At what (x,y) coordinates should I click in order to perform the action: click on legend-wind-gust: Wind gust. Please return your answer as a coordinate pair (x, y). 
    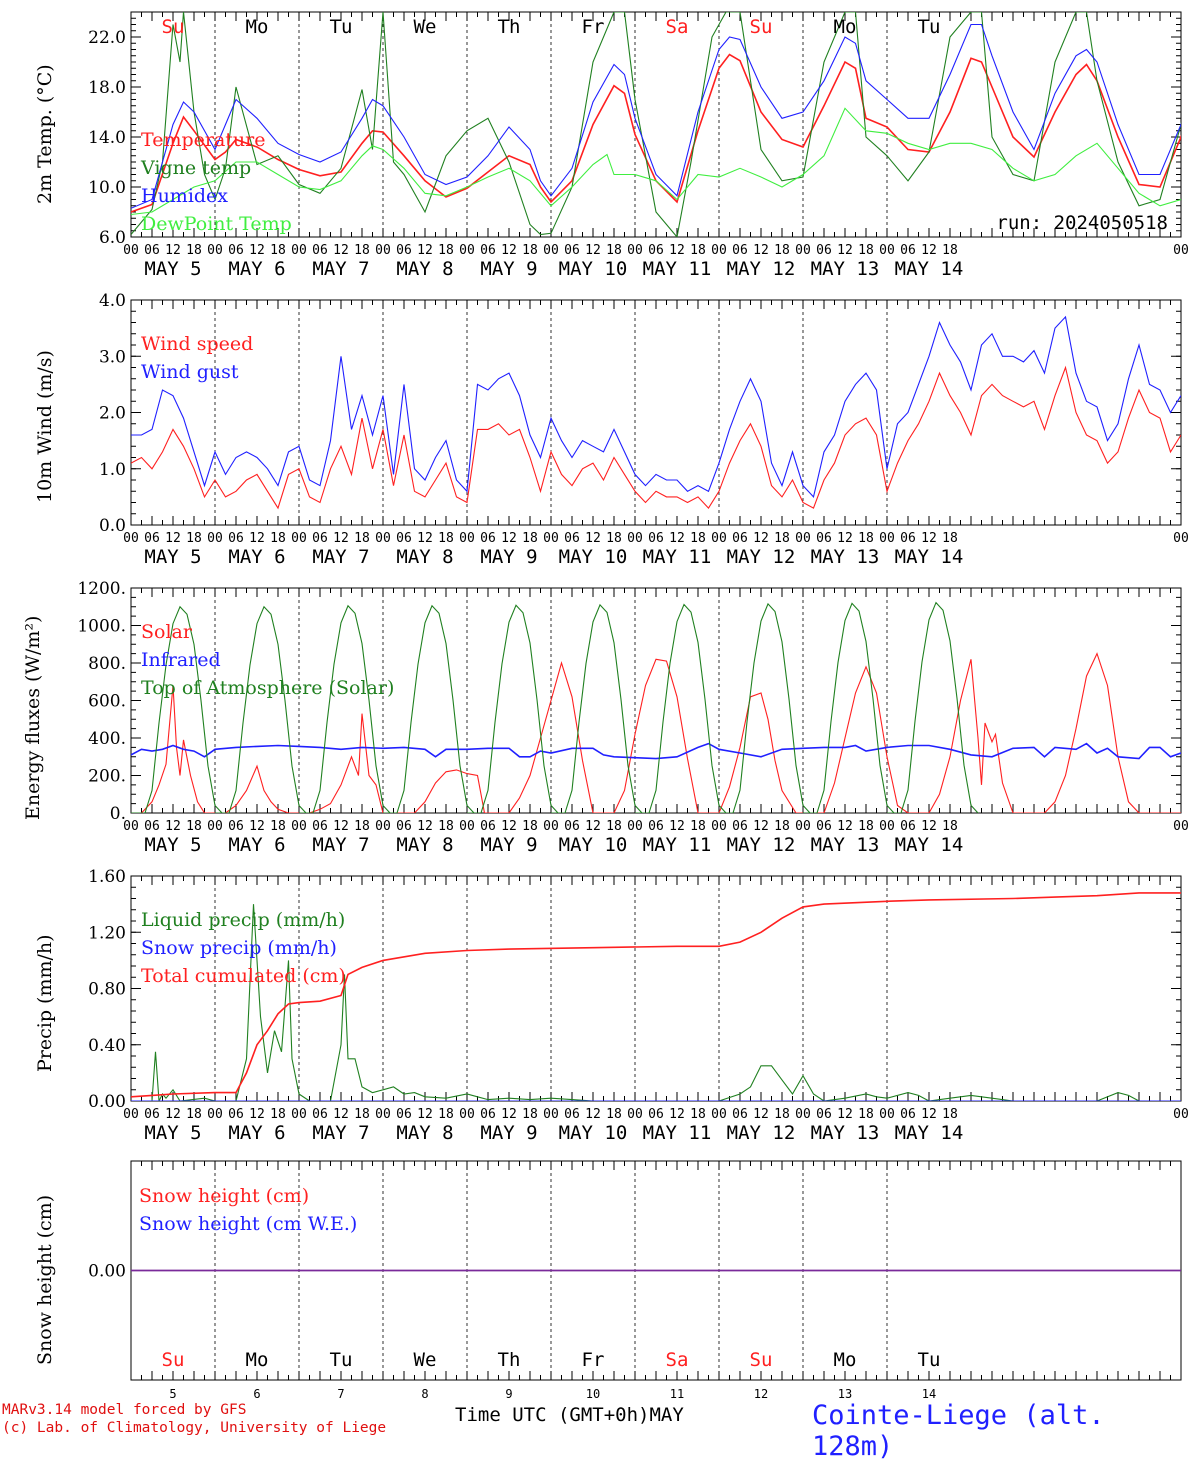
    Looking at the image, I should click on (190, 372).